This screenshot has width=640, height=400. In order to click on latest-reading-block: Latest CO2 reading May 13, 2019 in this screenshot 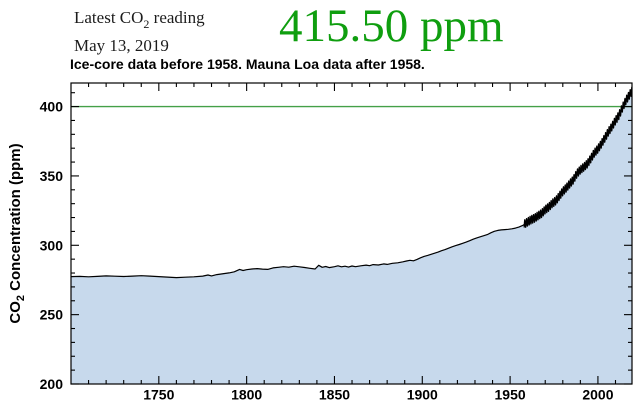, I will do `click(139, 32)`.